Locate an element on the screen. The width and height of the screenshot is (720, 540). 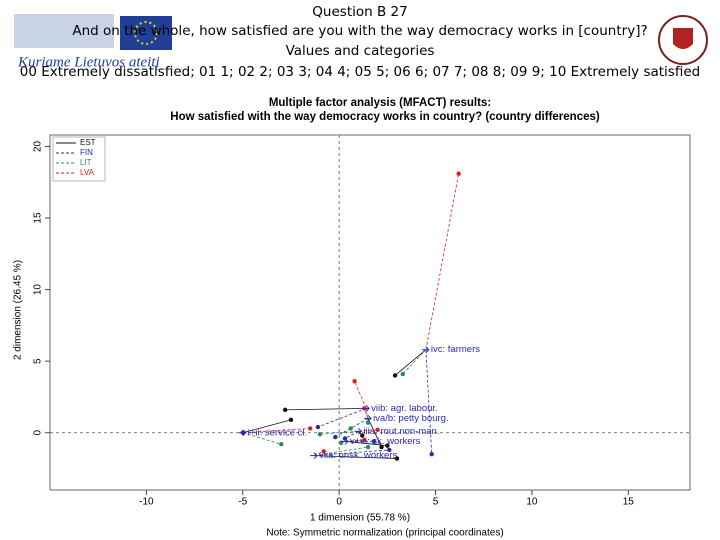
y-tick-label: 15 is located at coordinates (38, 218).